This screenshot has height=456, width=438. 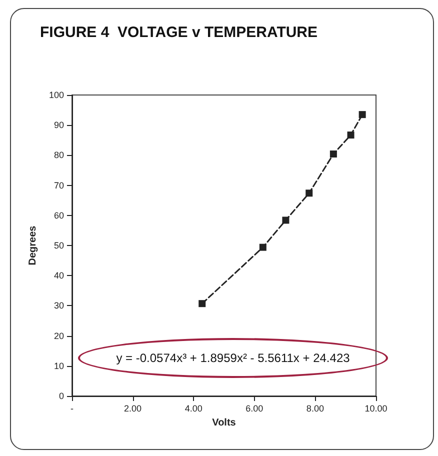 I want to click on x-tick-label: 4.00, so click(x=193, y=409).